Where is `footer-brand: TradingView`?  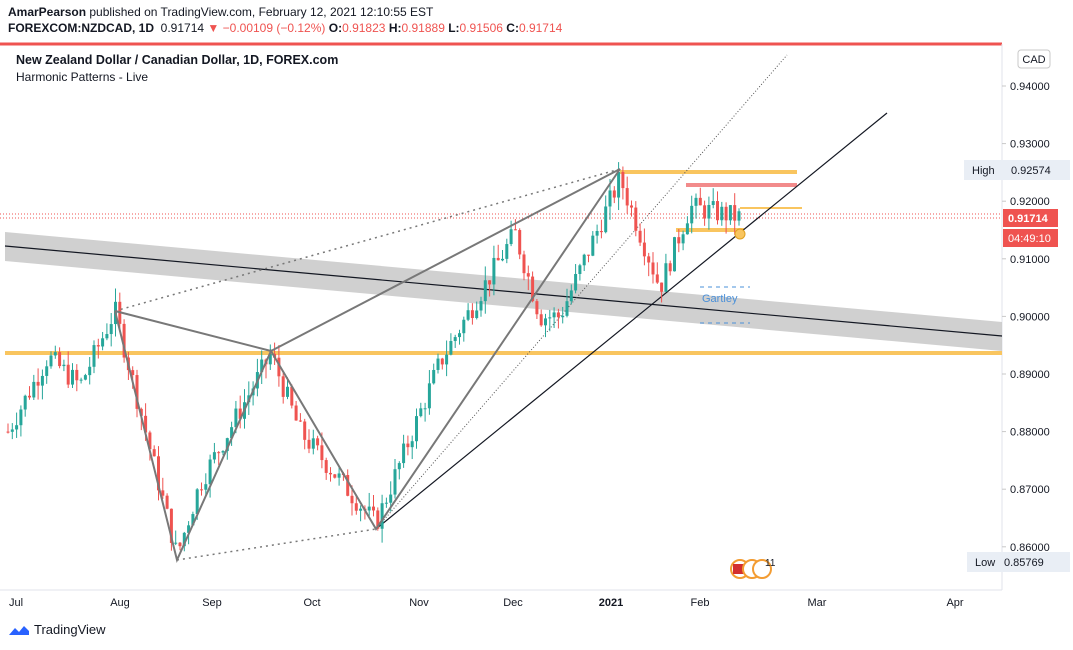
footer-brand: TradingView is located at coordinates (57, 629).